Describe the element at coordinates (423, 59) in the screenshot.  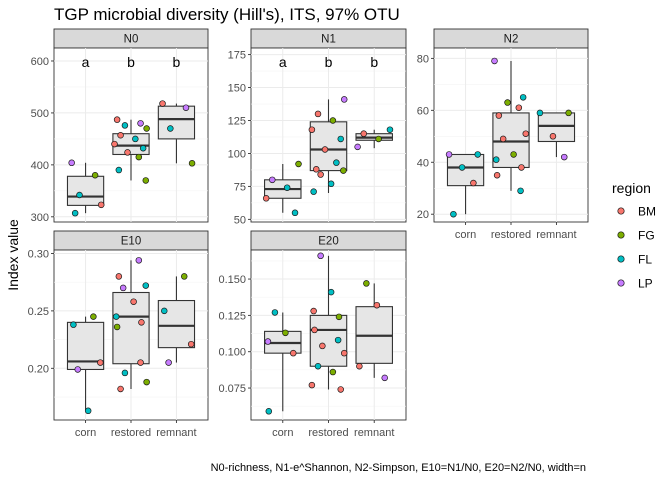
I see `y-tick-label: 80` at that location.